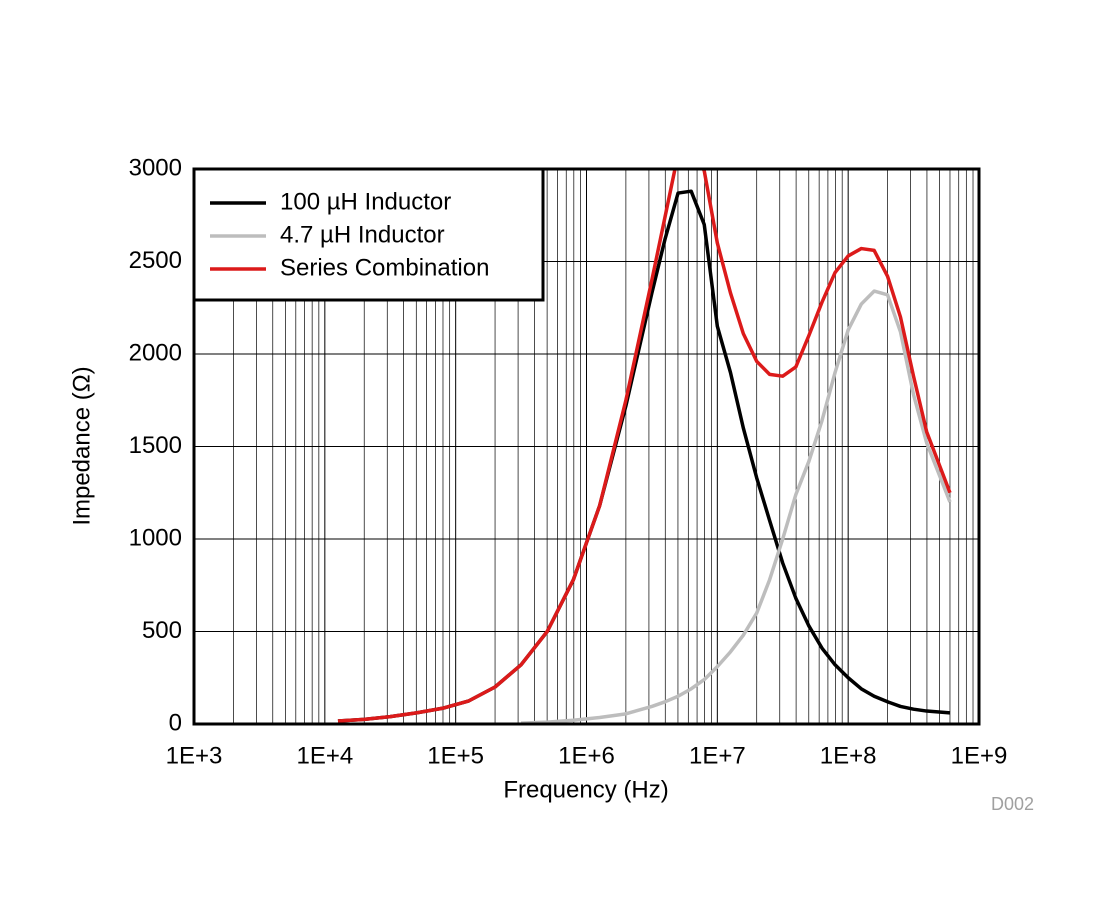 The image size is (1099, 908). What do you see at coordinates (848, 755) in the screenshot?
I see `x-tick-label: 1E+8` at bounding box center [848, 755].